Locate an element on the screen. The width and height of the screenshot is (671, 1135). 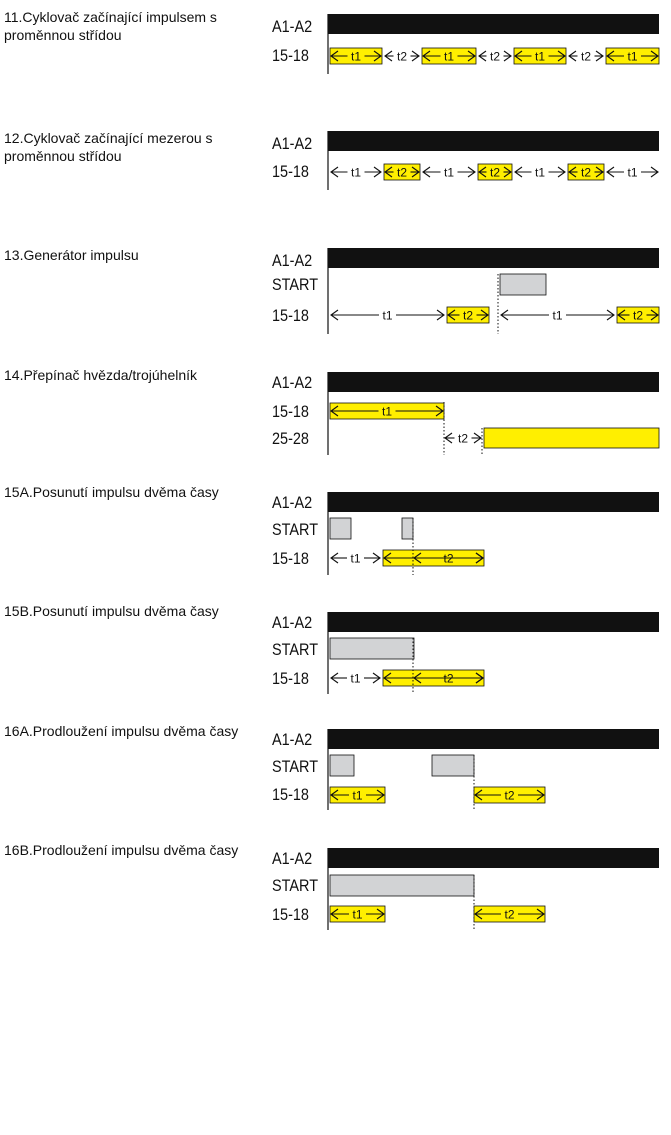
signal-label-25-28: 25-28 is located at coordinates (290, 438).